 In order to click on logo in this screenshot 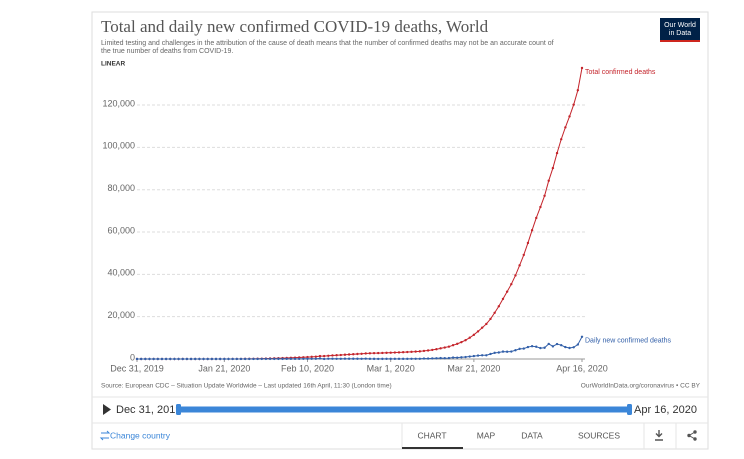, I will do `click(680, 30)`.